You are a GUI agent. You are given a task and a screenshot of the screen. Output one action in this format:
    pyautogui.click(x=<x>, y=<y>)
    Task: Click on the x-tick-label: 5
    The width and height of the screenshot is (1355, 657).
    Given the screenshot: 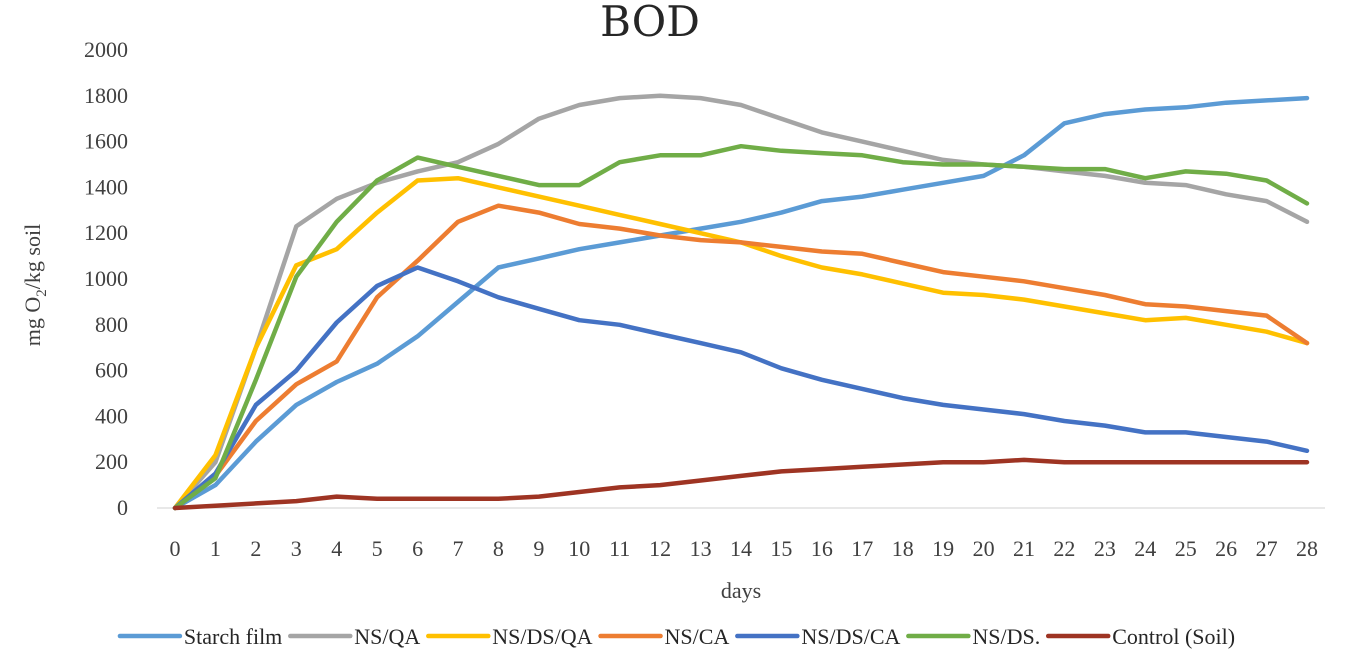 What is the action you would take?
    pyautogui.click(x=377, y=548)
    